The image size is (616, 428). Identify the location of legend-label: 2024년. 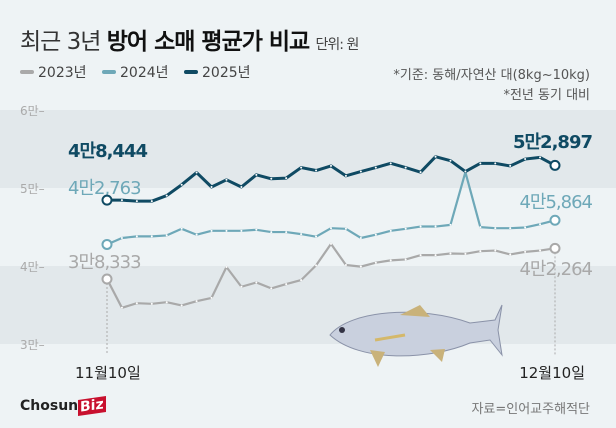
(144, 73).